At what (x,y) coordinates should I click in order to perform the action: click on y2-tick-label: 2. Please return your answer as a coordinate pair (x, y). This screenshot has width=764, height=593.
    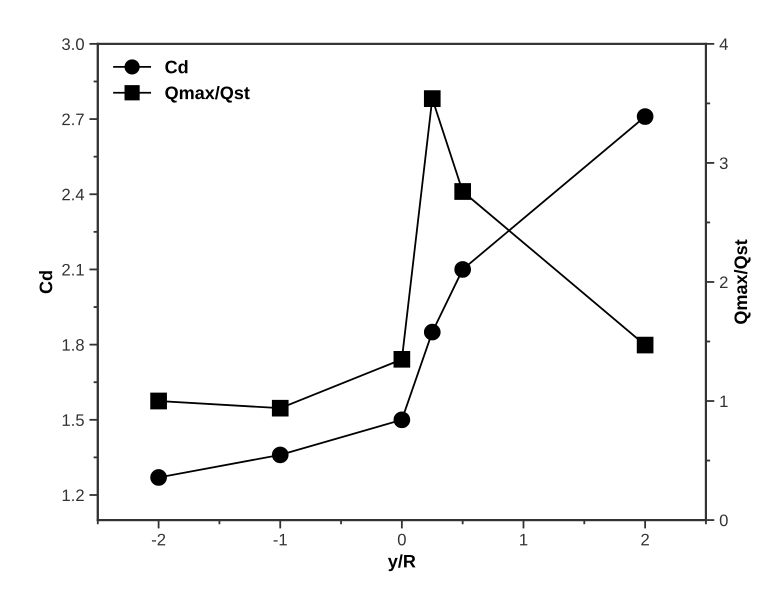
    Looking at the image, I should click on (724, 282).